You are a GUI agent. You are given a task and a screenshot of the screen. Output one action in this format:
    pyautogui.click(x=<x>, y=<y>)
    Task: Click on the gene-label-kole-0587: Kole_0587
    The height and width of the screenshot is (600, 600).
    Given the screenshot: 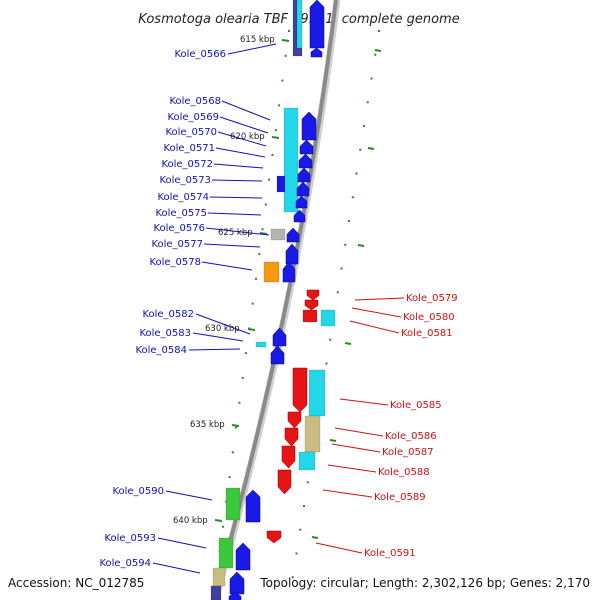 What is the action you would take?
    pyautogui.click(x=408, y=452)
    